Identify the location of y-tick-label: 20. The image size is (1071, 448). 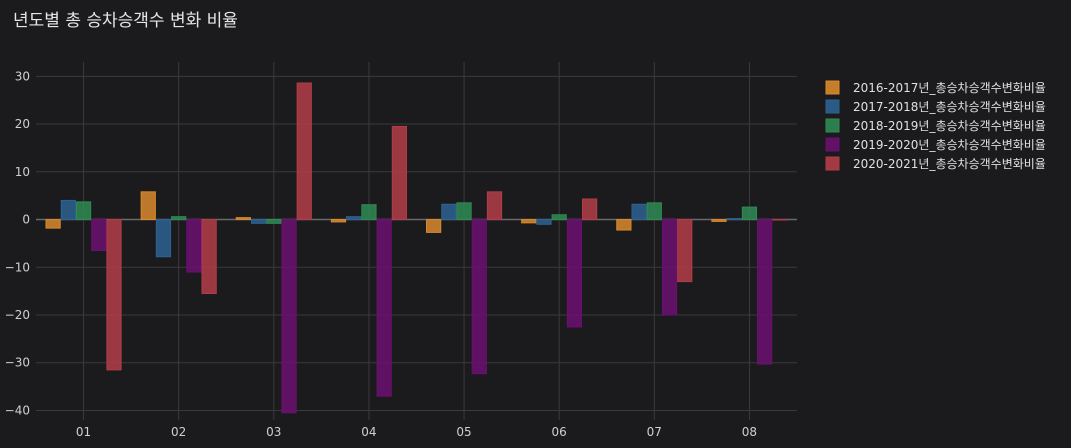
(22, 124).